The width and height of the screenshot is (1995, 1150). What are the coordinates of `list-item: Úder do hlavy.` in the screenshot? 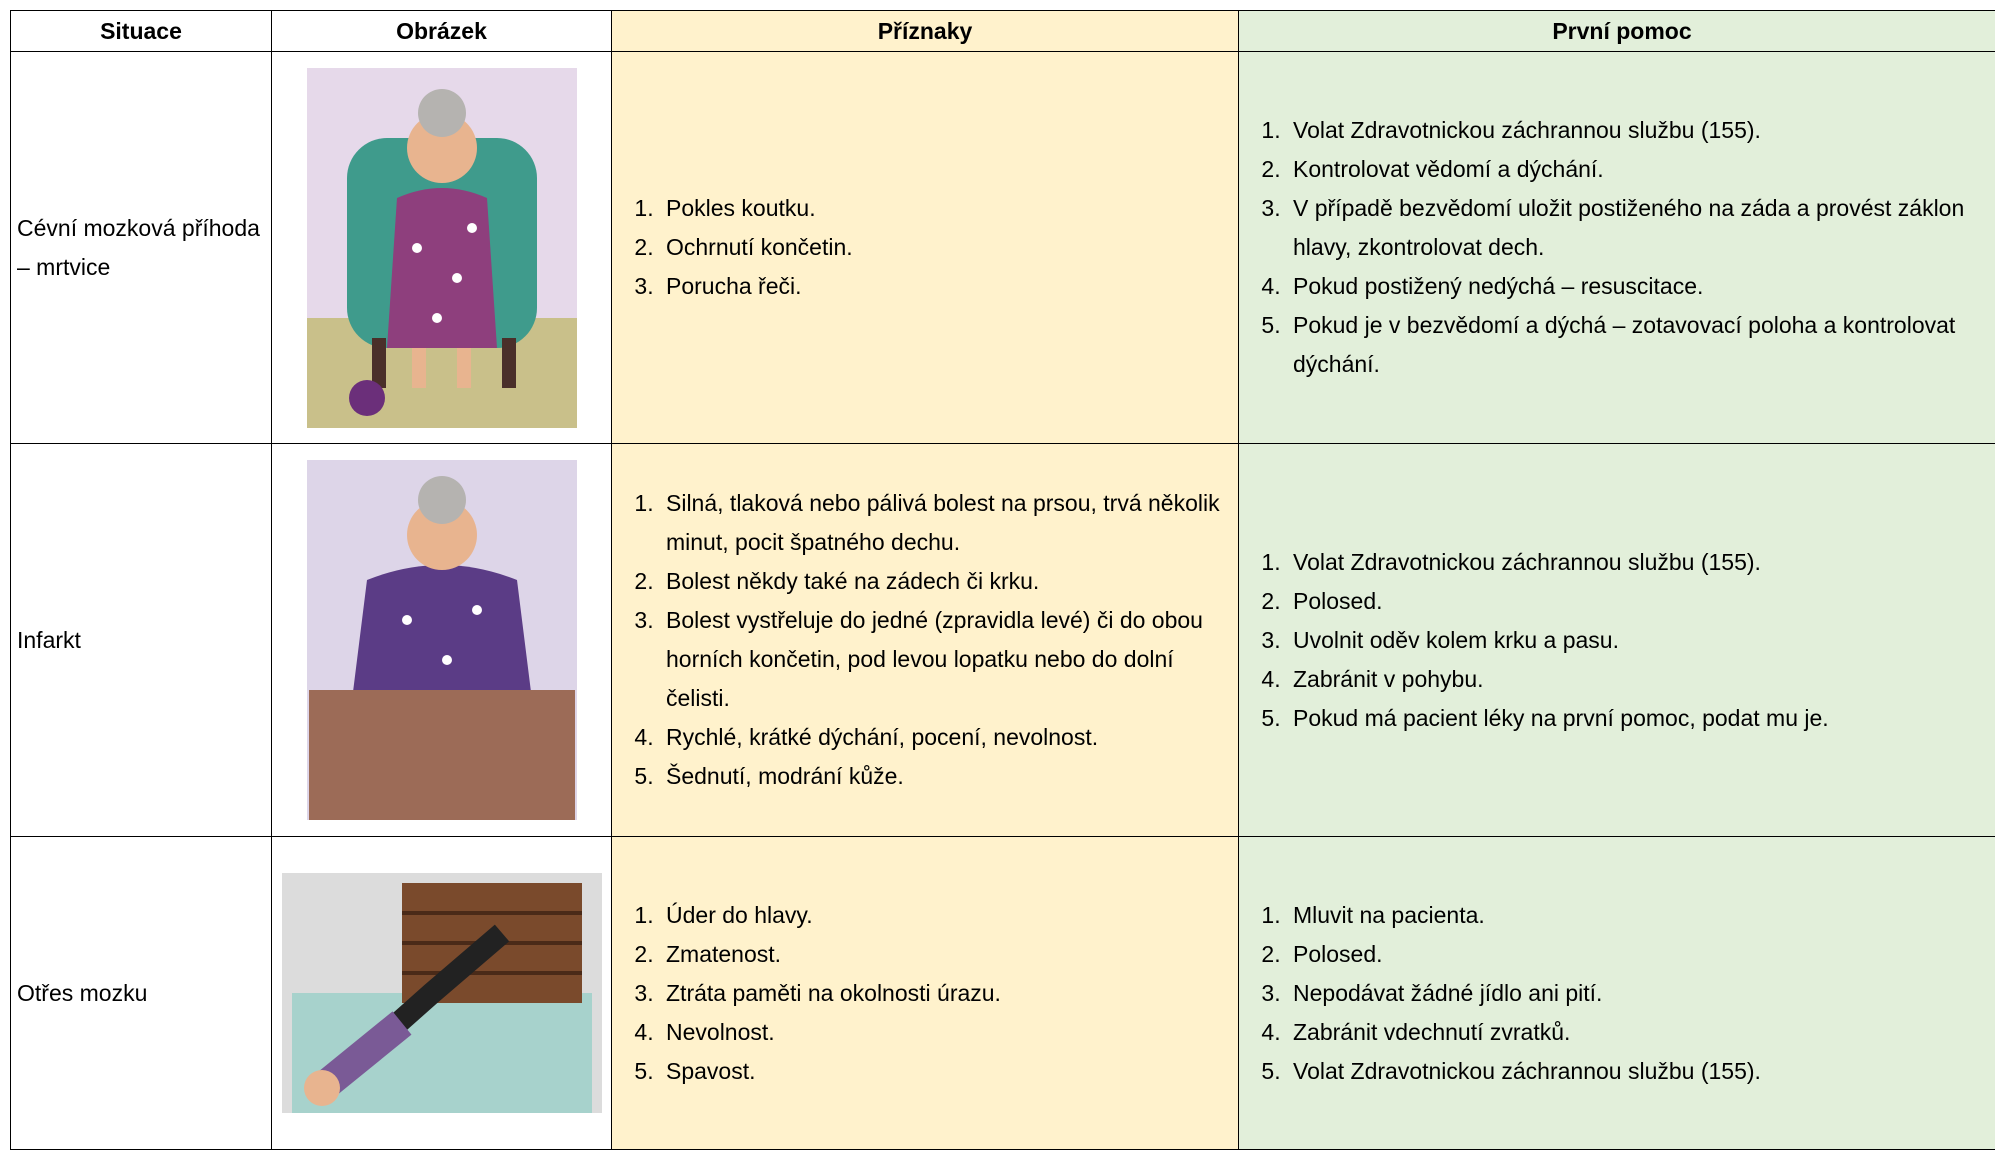 It's located at (946, 915).